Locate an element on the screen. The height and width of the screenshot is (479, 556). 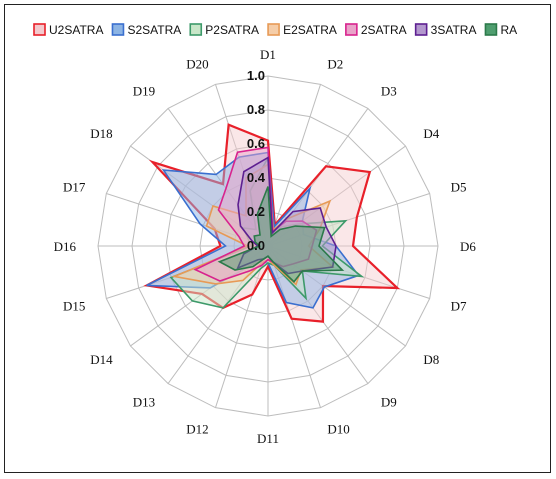
series-ra is located at coordinates (281, 234).